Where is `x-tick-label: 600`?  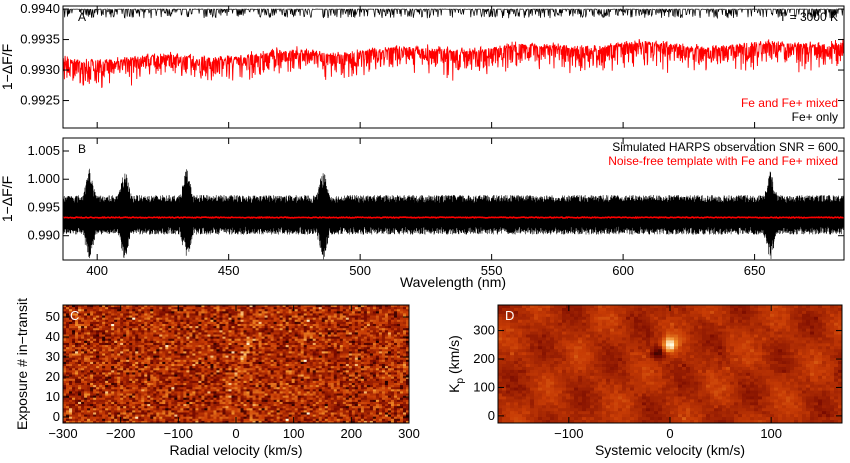 x-tick-label: 600 is located at coordinates (623, 270).